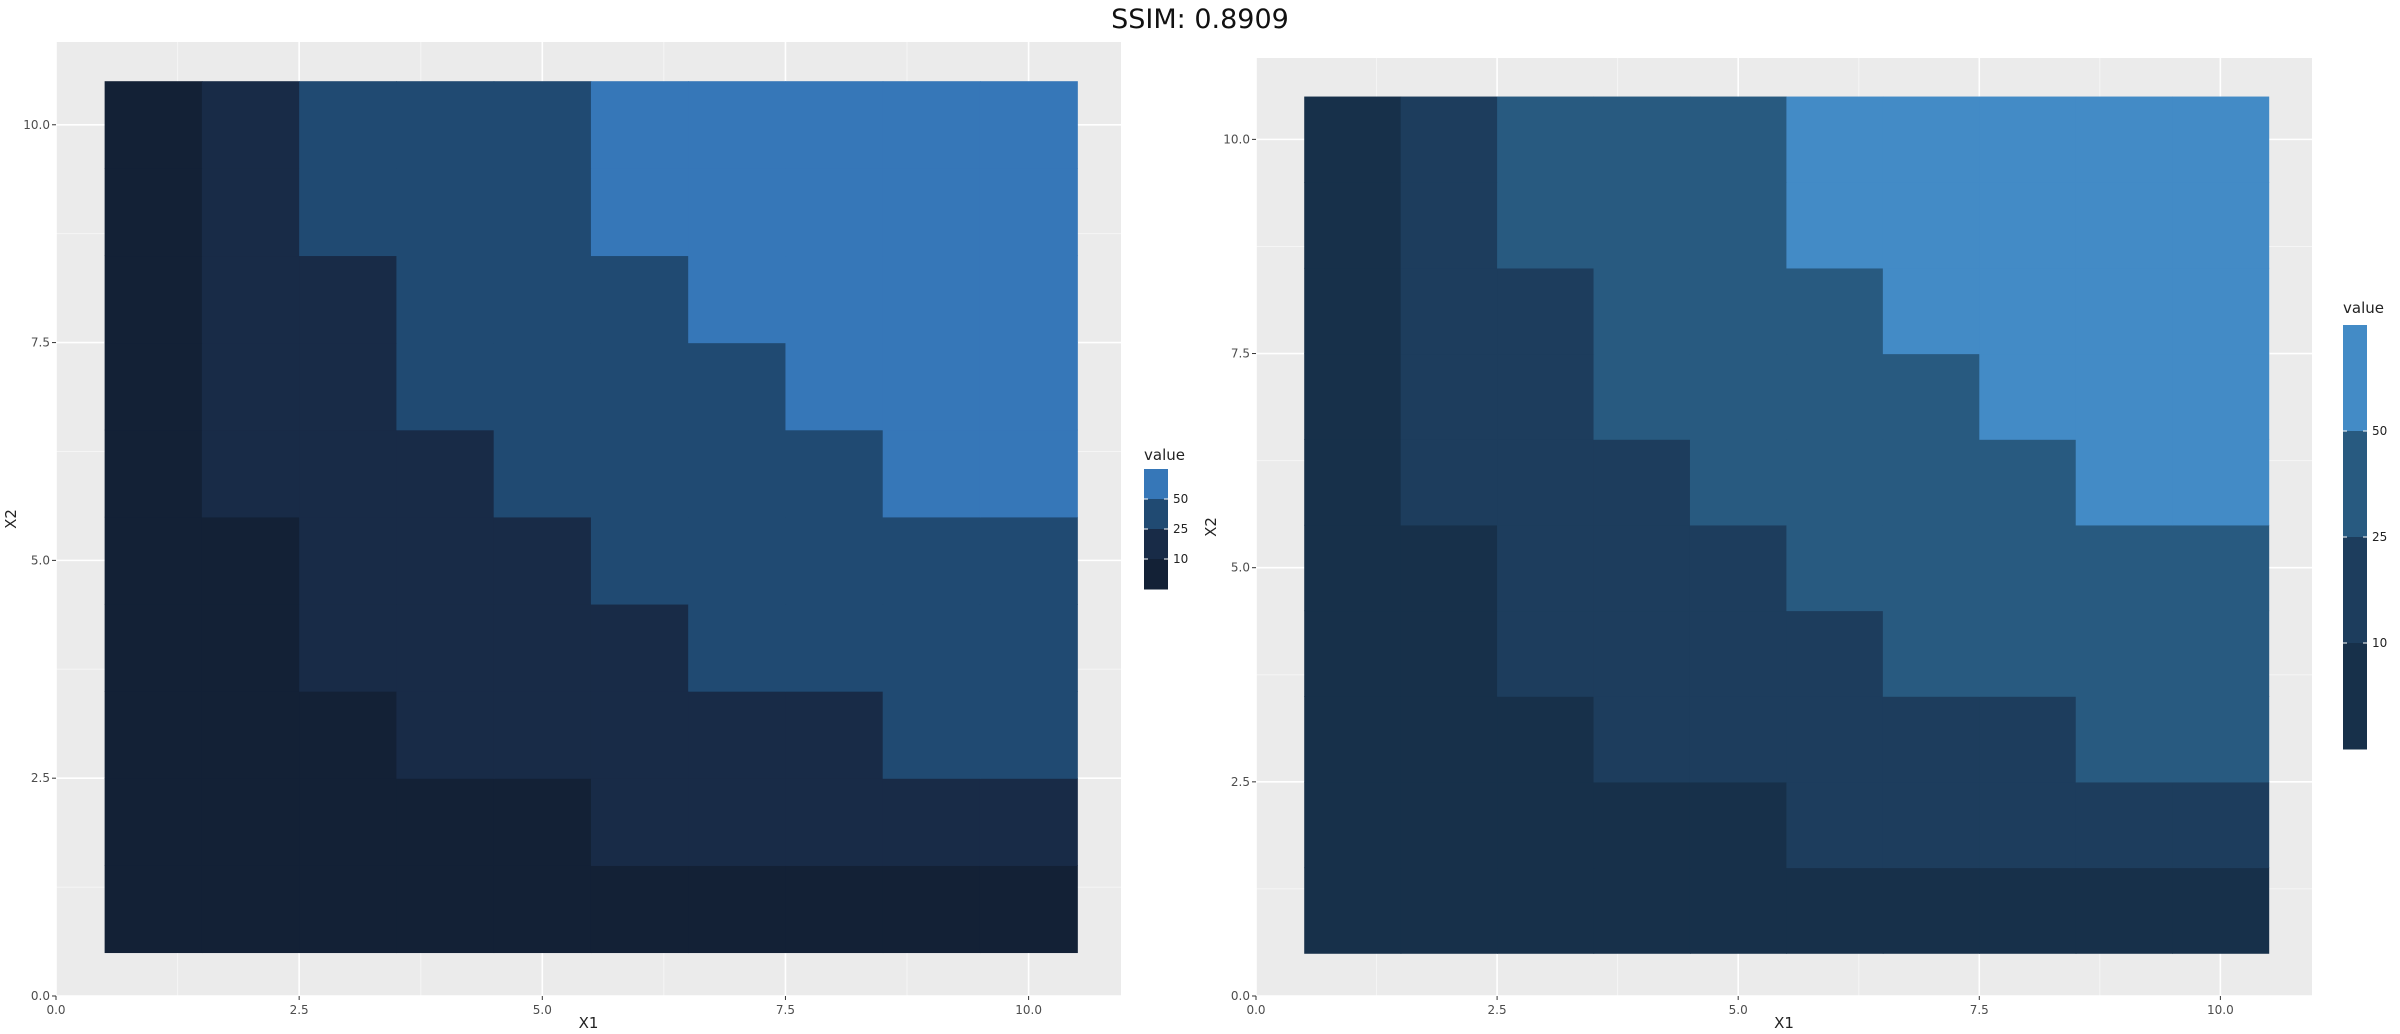 This screenshot has height=1034, width=2400. What do you see at coordinates (1166, 518) in the screenshot?
I see `legend: value 10 25 50` at bounding box center [1166, 518].